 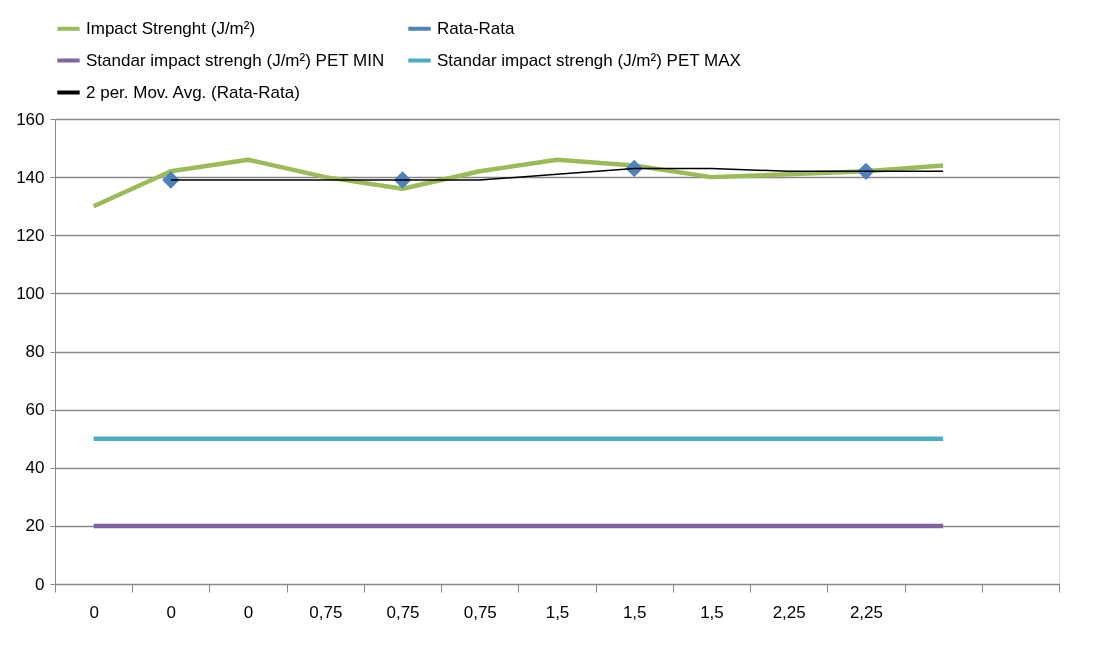 What do you see at coordinates (40, 584) in the screenshot?
I see `y-tick-label: 0` at bounding box center [40, 584].